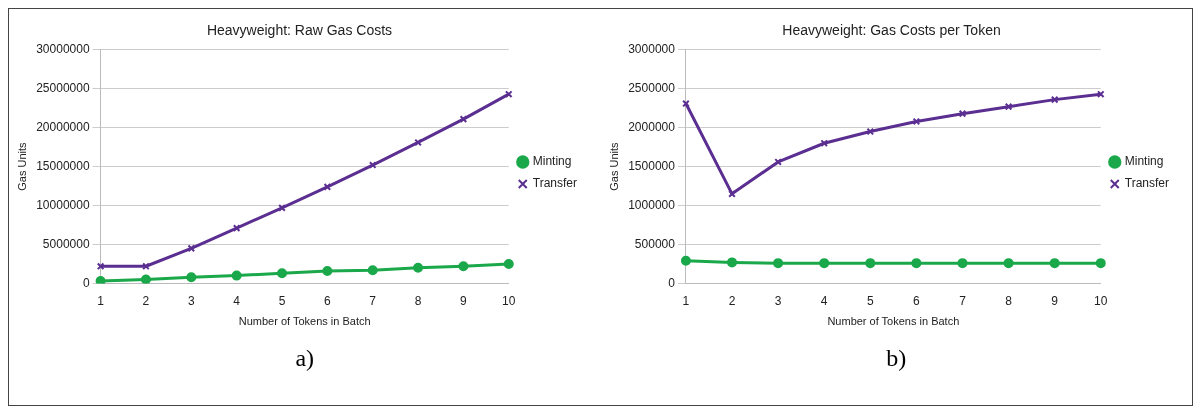  I want to click on y-tick-label: 2500000, so click(651, 88).